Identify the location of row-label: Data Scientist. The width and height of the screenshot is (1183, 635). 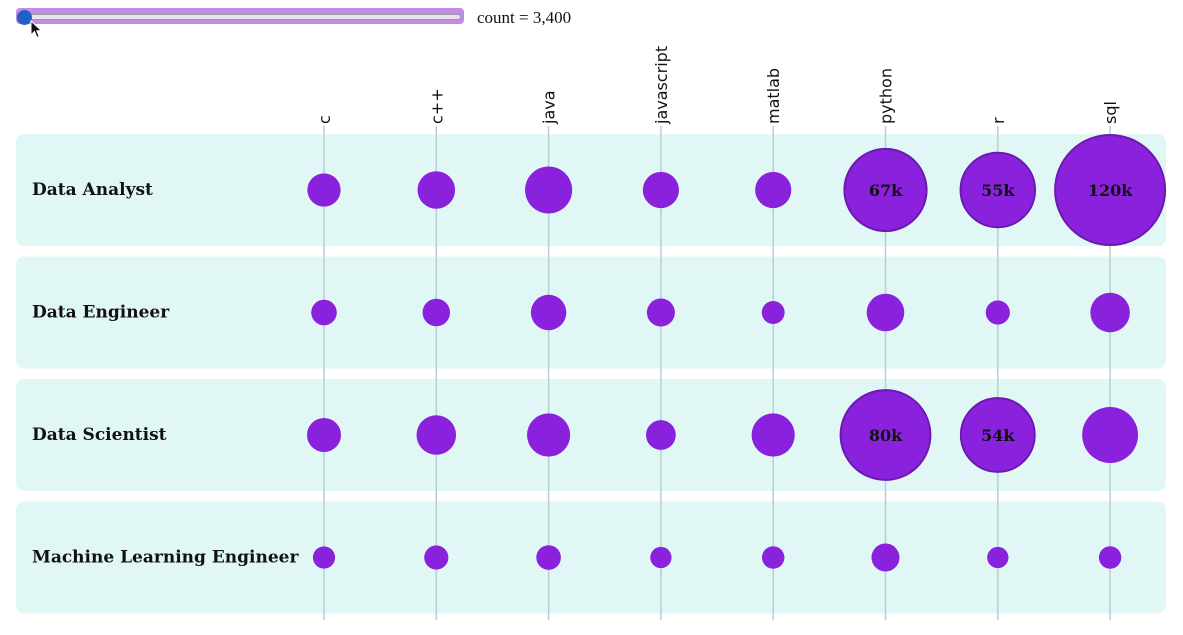
(99, 435).